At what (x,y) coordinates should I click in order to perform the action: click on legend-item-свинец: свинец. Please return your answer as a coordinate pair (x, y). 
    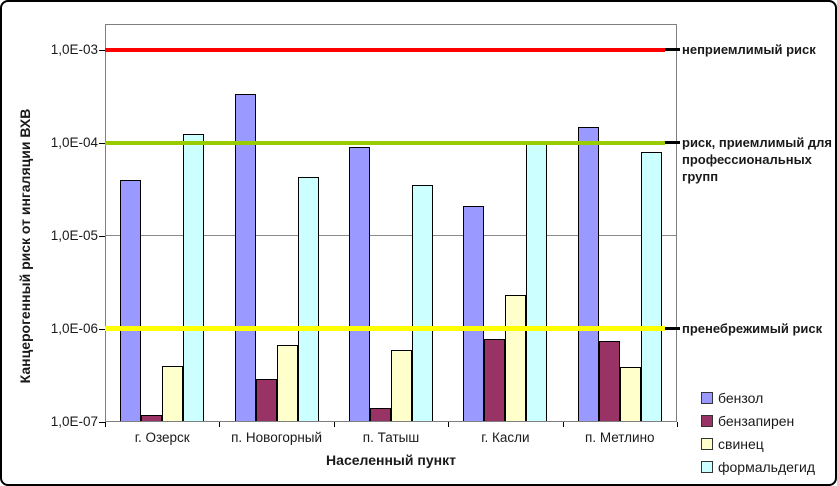
    Looking at the image, I should click on (758, 443).